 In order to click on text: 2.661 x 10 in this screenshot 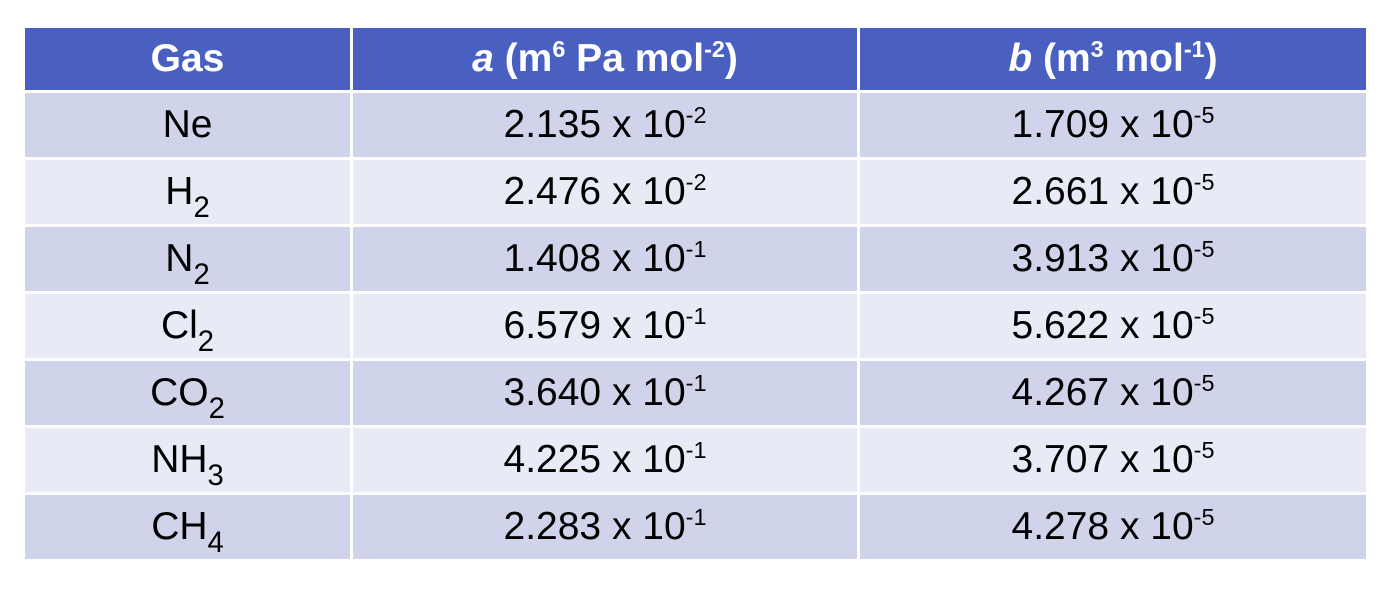, I will do `click(1102, 191)`.